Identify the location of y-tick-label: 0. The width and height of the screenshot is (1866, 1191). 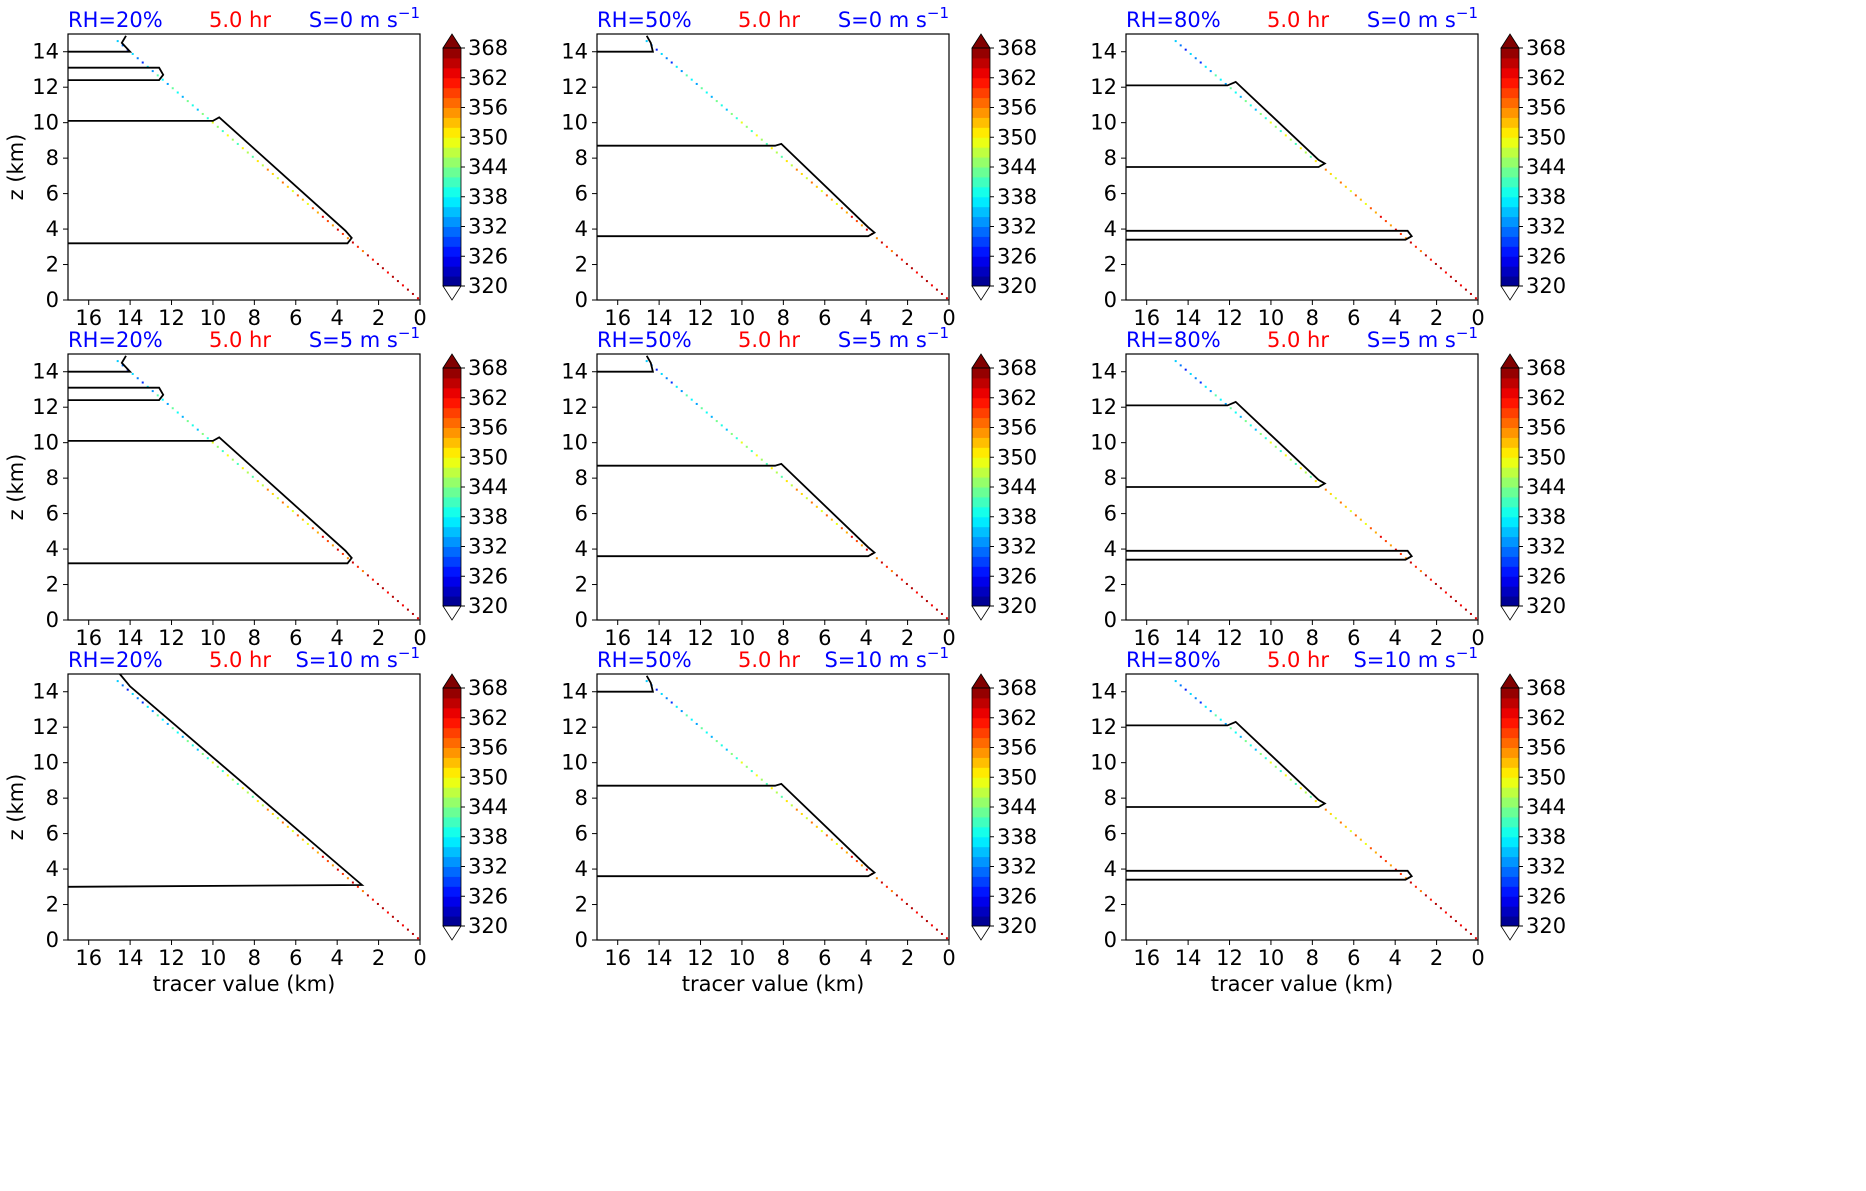
(1110, 620).